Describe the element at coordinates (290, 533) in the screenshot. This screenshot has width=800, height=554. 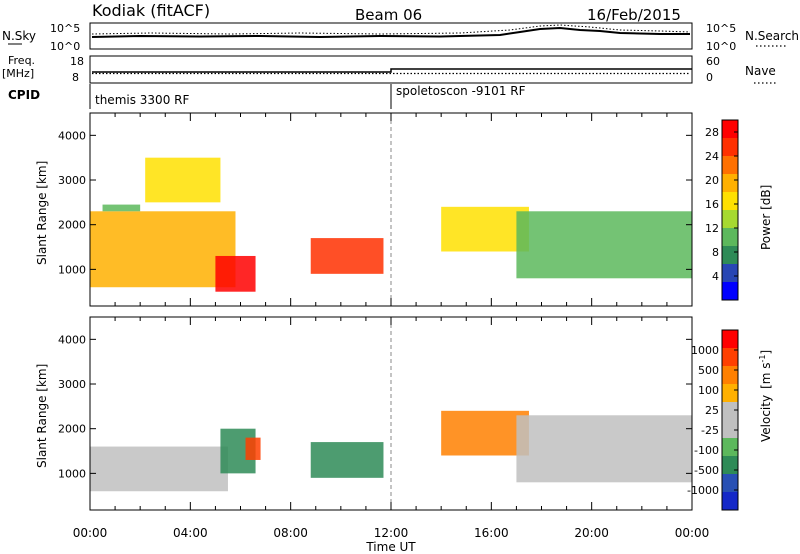
I see `time-tick-label-3: 08:00` at that location.